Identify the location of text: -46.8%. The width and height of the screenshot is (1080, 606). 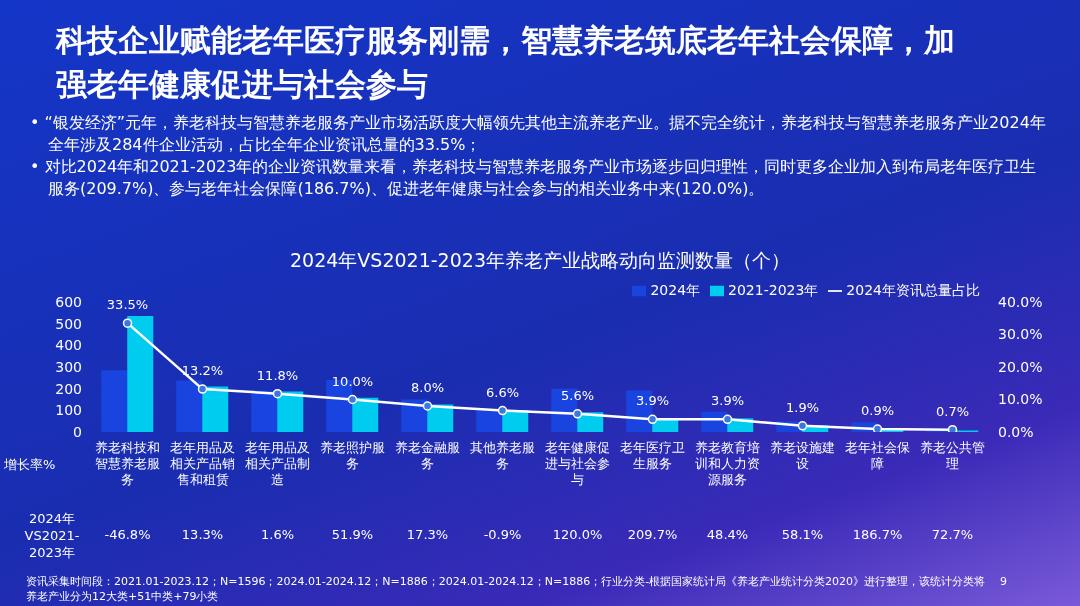
(127, 534).